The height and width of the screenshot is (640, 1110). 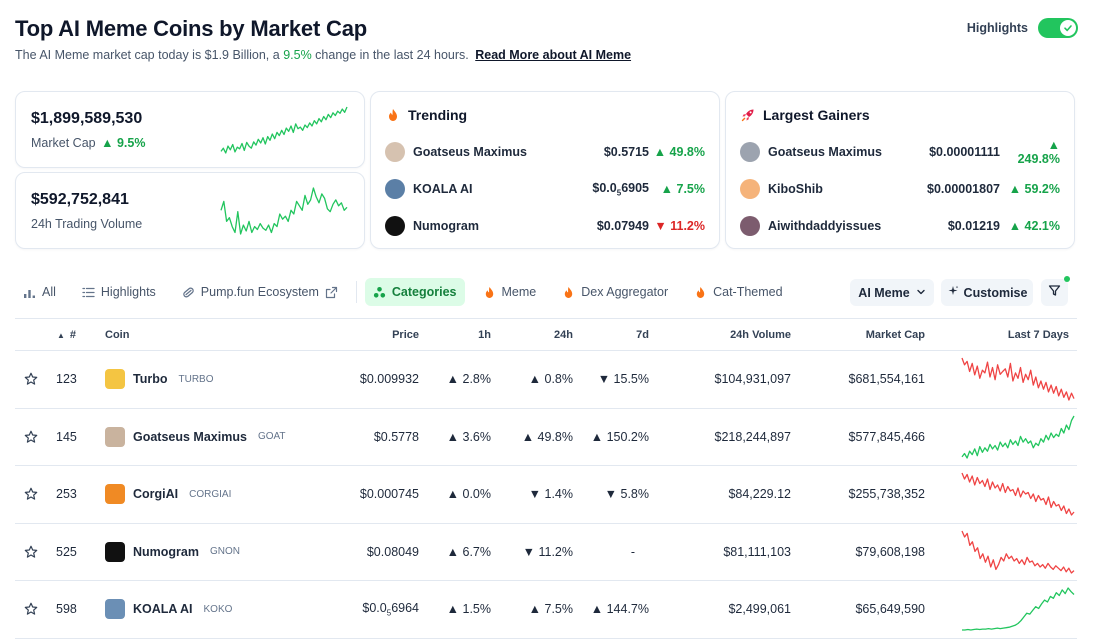 I want to click on last-7-days-sparkline, so click(x=1018, y=437).